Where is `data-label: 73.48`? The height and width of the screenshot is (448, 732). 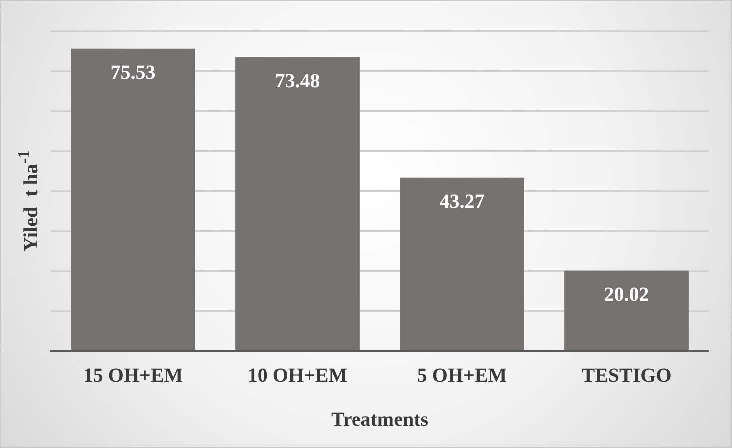
data-label: 73.48 is located at coordinates (297, 81).